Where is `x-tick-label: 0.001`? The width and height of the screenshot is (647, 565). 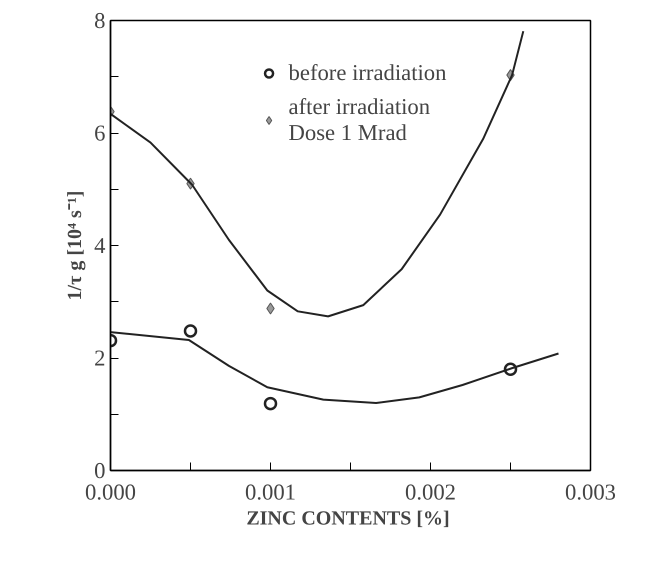 x-tick-label: 0.001 is located at coordinates (270, 492).